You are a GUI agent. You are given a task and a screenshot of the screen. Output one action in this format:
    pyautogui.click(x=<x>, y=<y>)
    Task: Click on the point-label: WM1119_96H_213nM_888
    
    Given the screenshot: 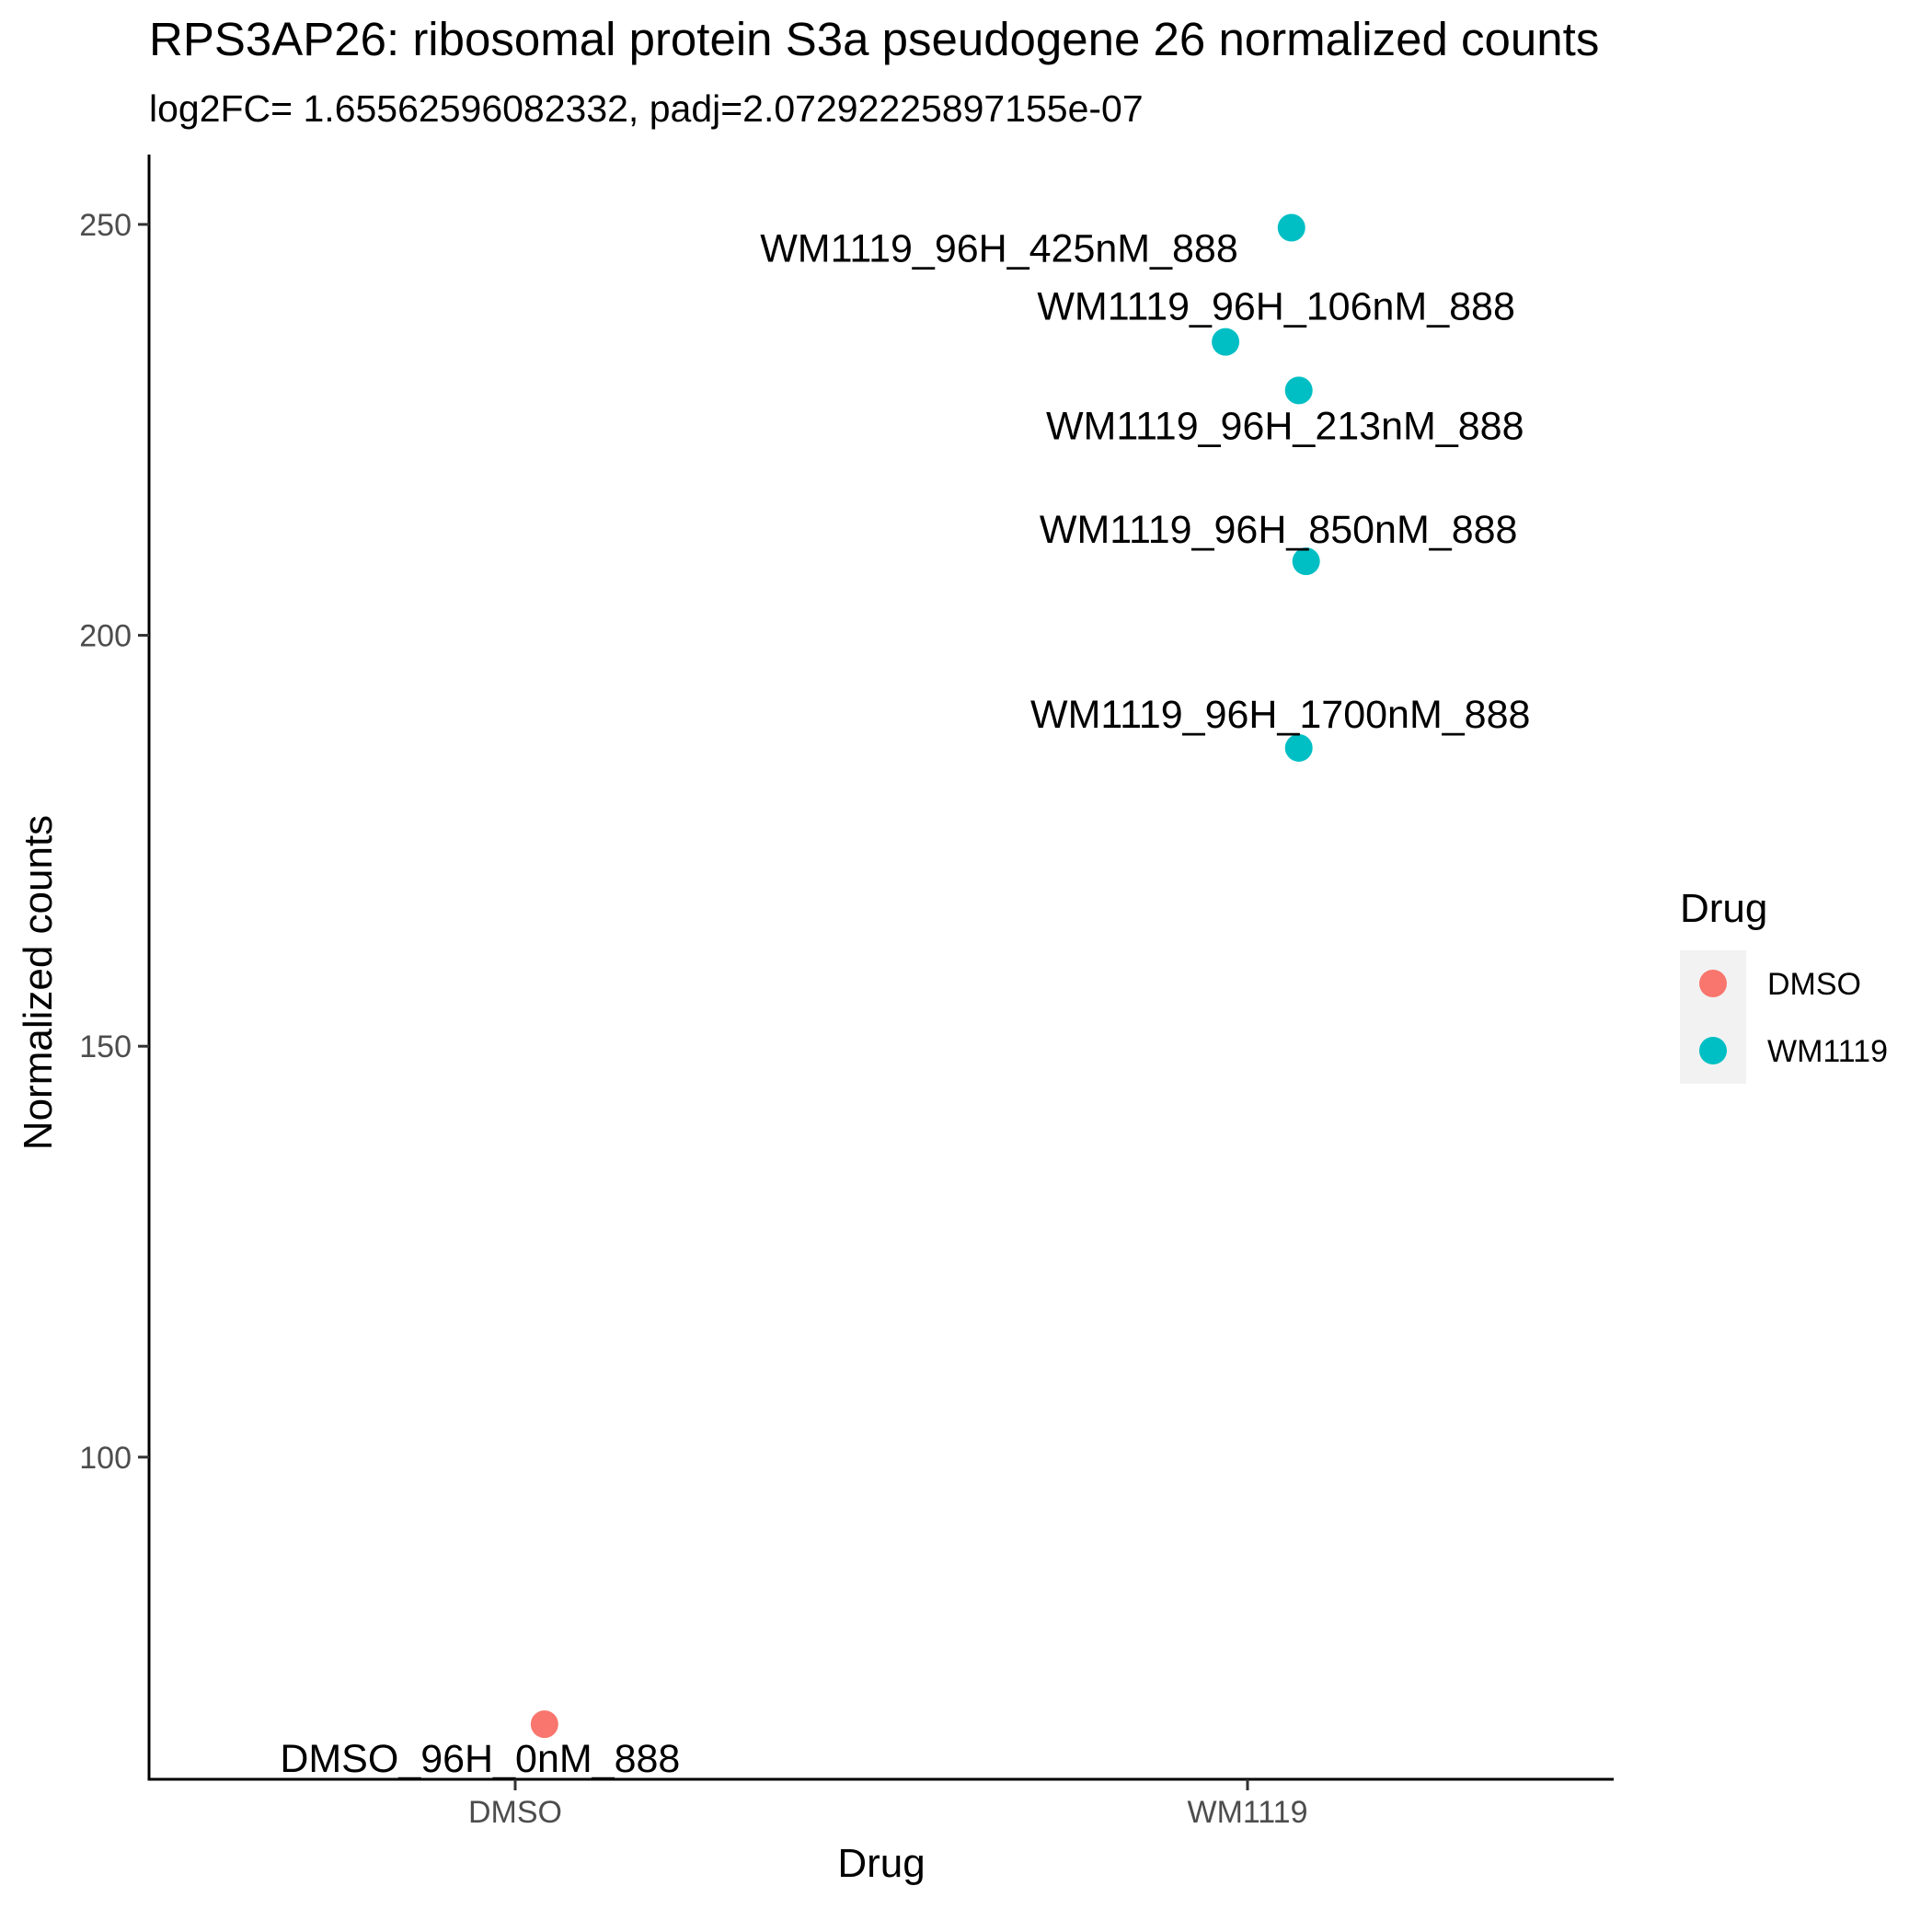 What is the action you would take?
    pyautogui.click(x=1285, y=426)
    